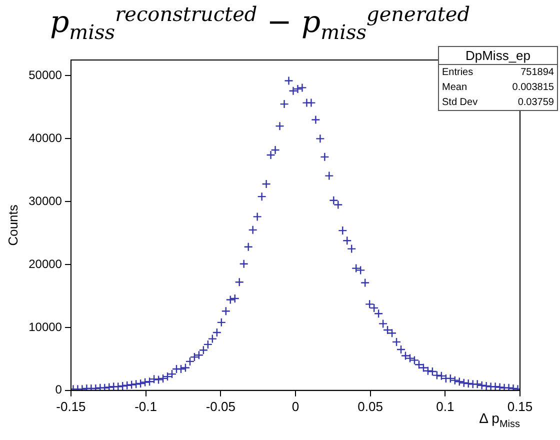 This screenshot has height=440, width=560. What do you see at coordinates (45, 263) in the screenshot?
I see `y-tick-label: 20000` at bounding box center [45, 263].